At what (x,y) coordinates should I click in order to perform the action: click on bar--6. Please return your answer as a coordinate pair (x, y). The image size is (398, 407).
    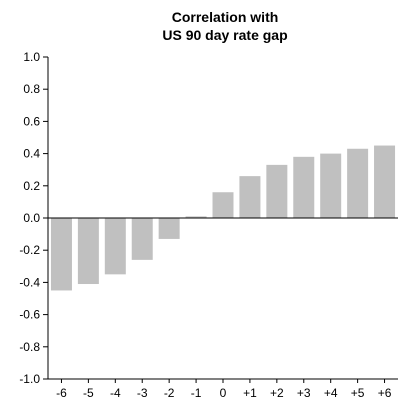
    Looking at the image, I should click on (61, 254).